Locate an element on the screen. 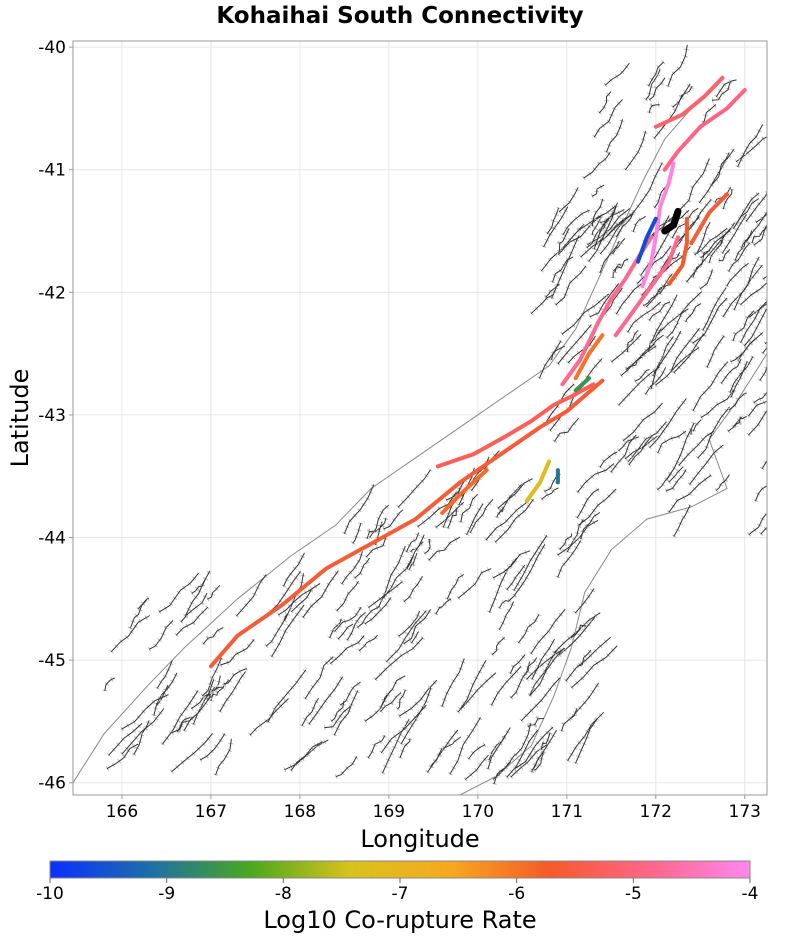 This screenshot has width=800, height=942. colorbar-tick-label: -4 is located at coordinates (750, 894).